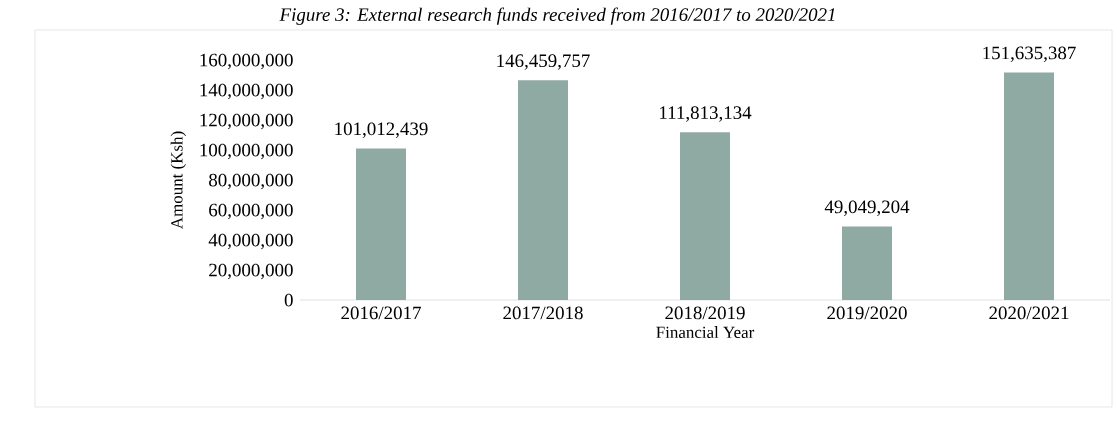 The image size is (1117, 437). I want to click on y-tick-label: 160,000,000, so click(246, 61).